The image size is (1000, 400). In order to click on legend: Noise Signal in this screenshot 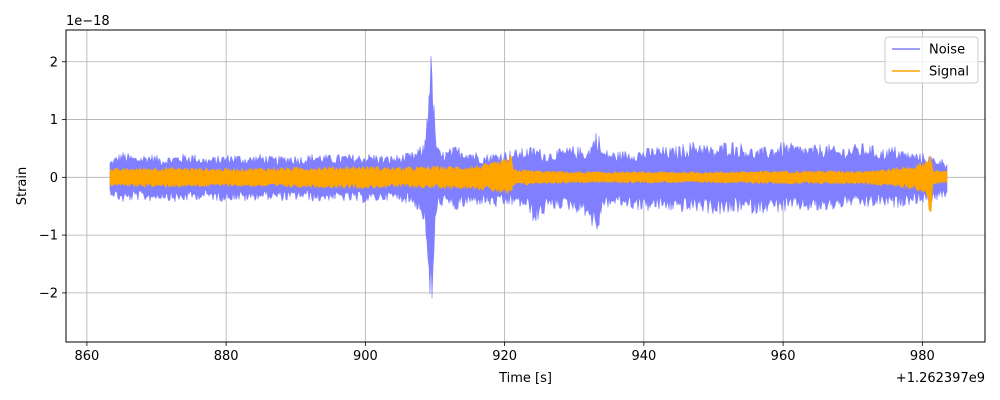, I will do `click(931, 60)`.